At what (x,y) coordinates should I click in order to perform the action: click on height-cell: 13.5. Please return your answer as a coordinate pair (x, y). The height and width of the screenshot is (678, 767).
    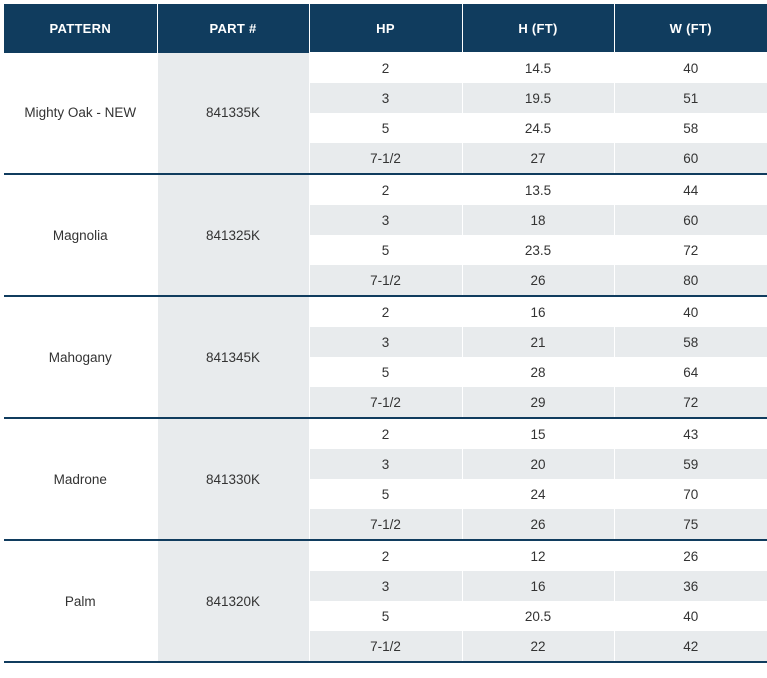
    Looking at the image, I should click on (538, 189).